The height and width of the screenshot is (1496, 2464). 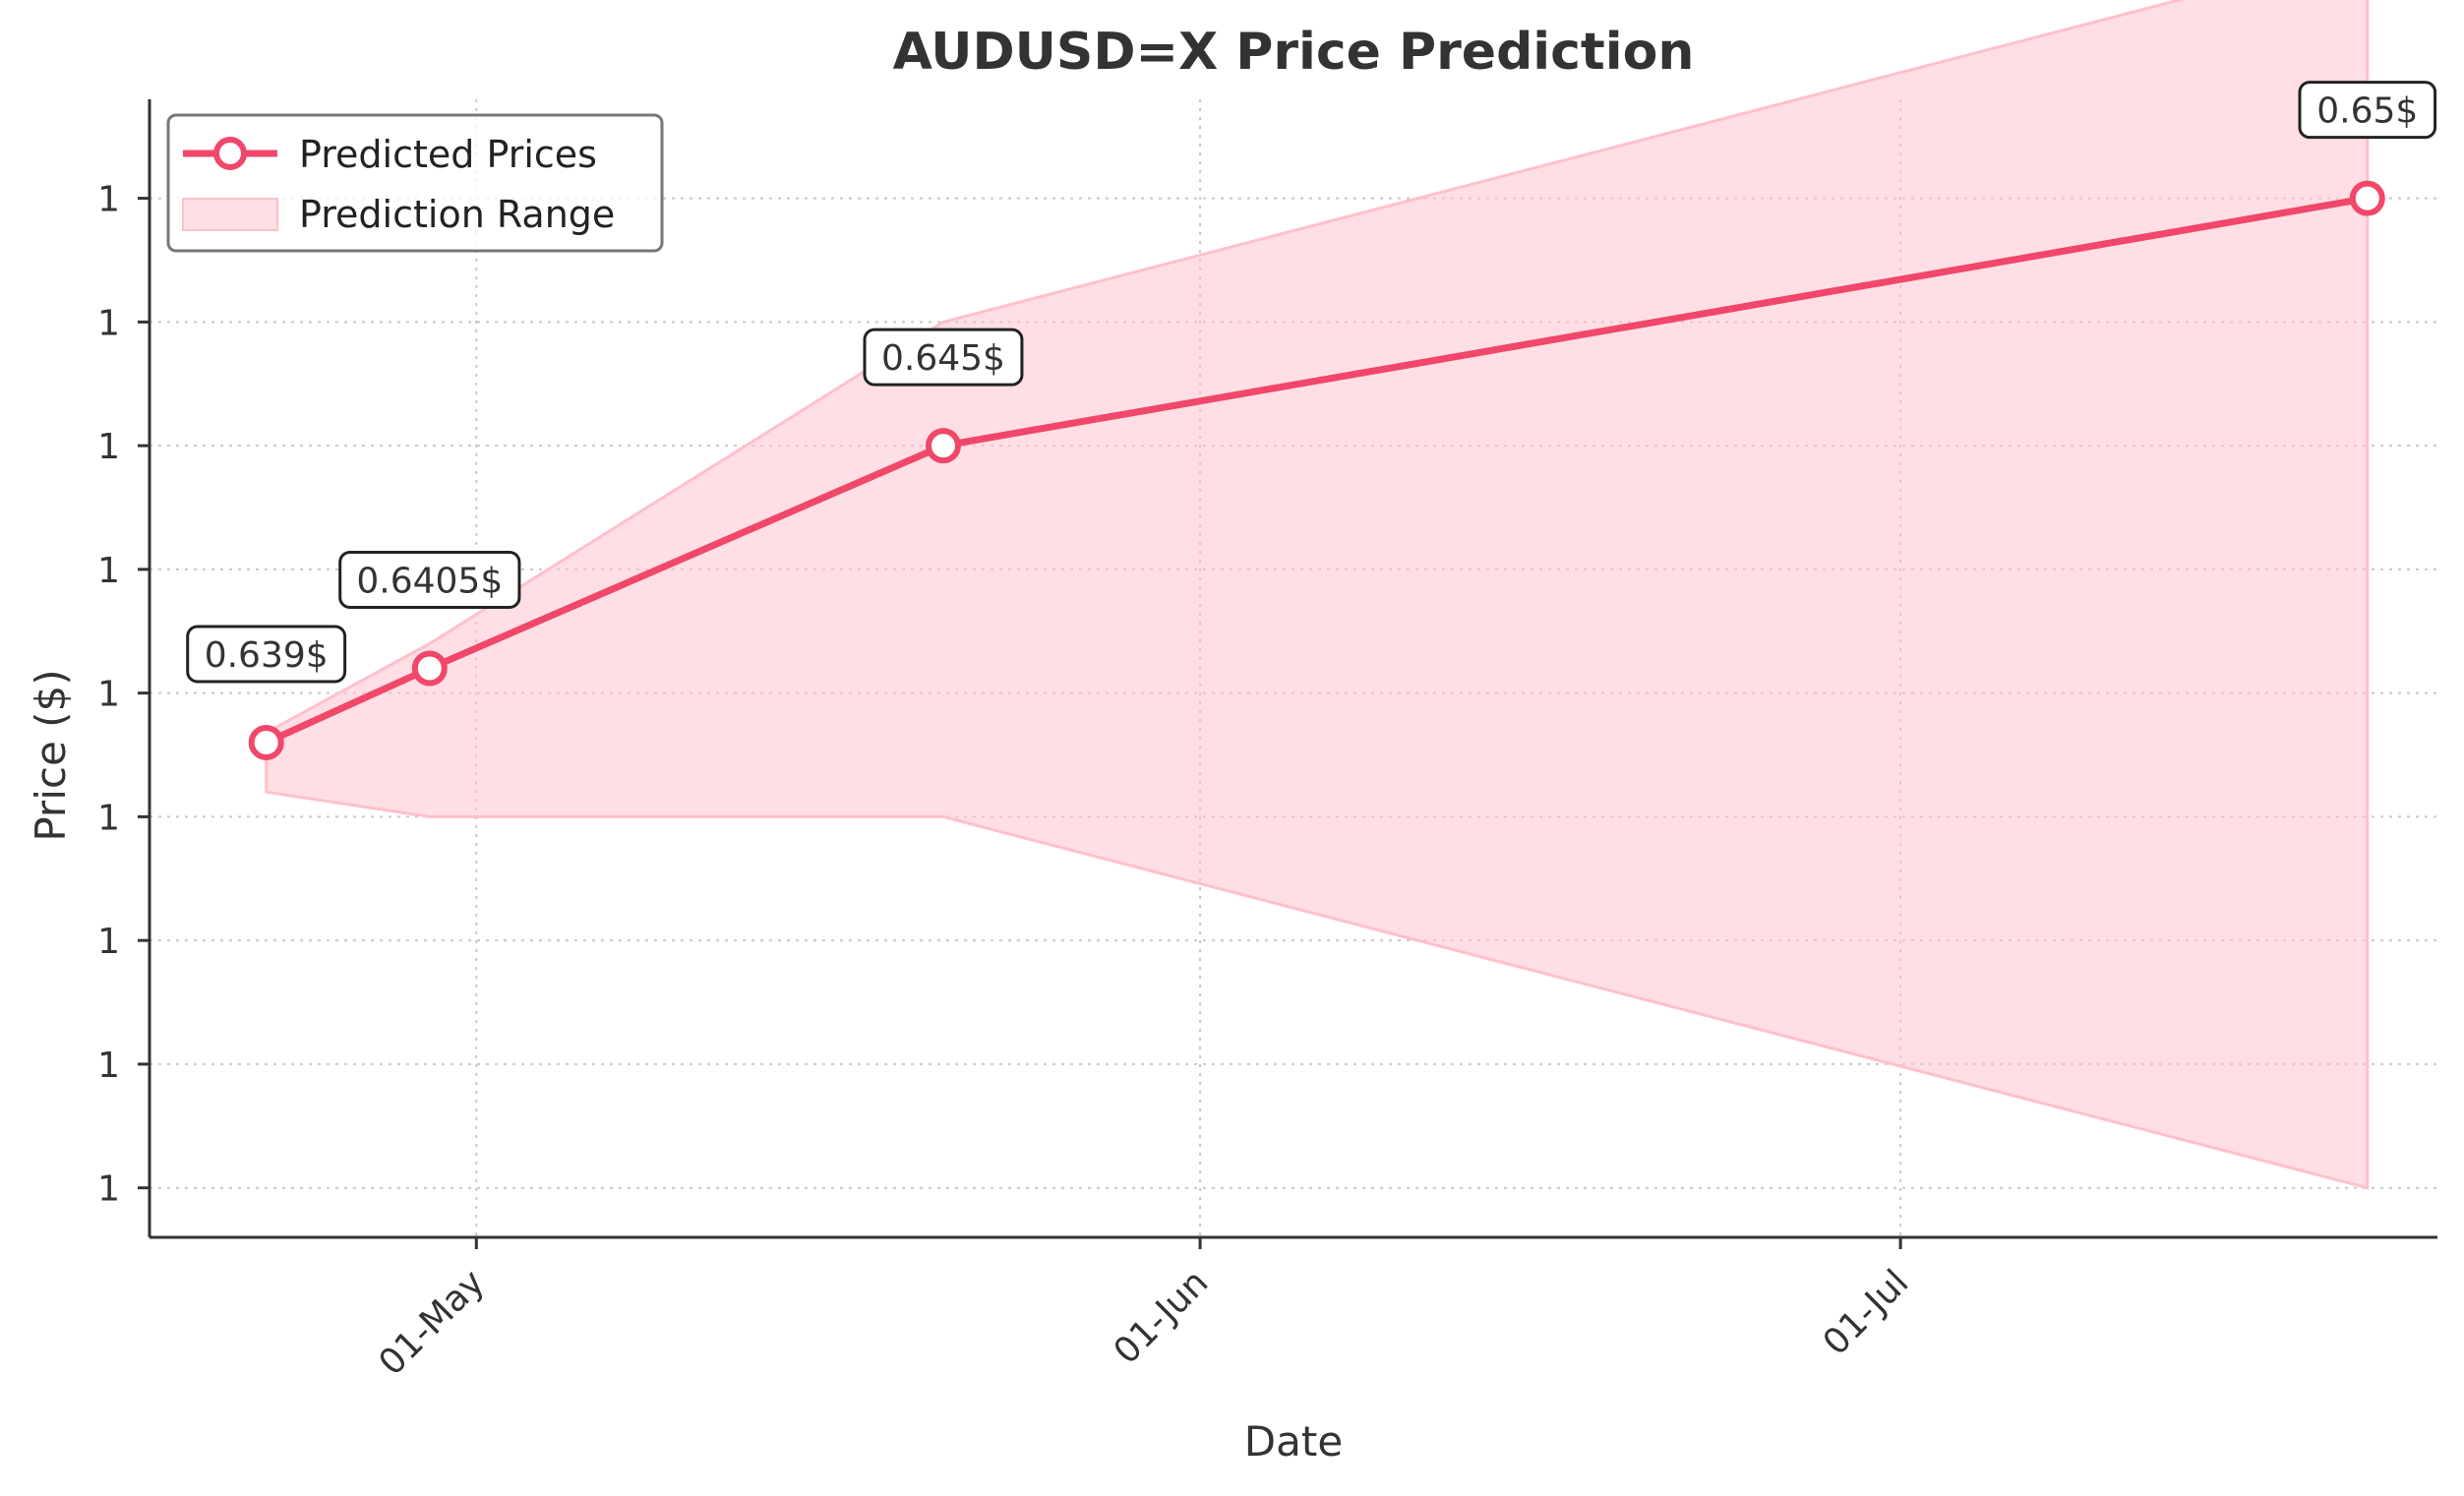 What do you see at coordinates (230, 214) in the screenshot?
I see `legend-range-swatch` at bounding box center [230, 214].